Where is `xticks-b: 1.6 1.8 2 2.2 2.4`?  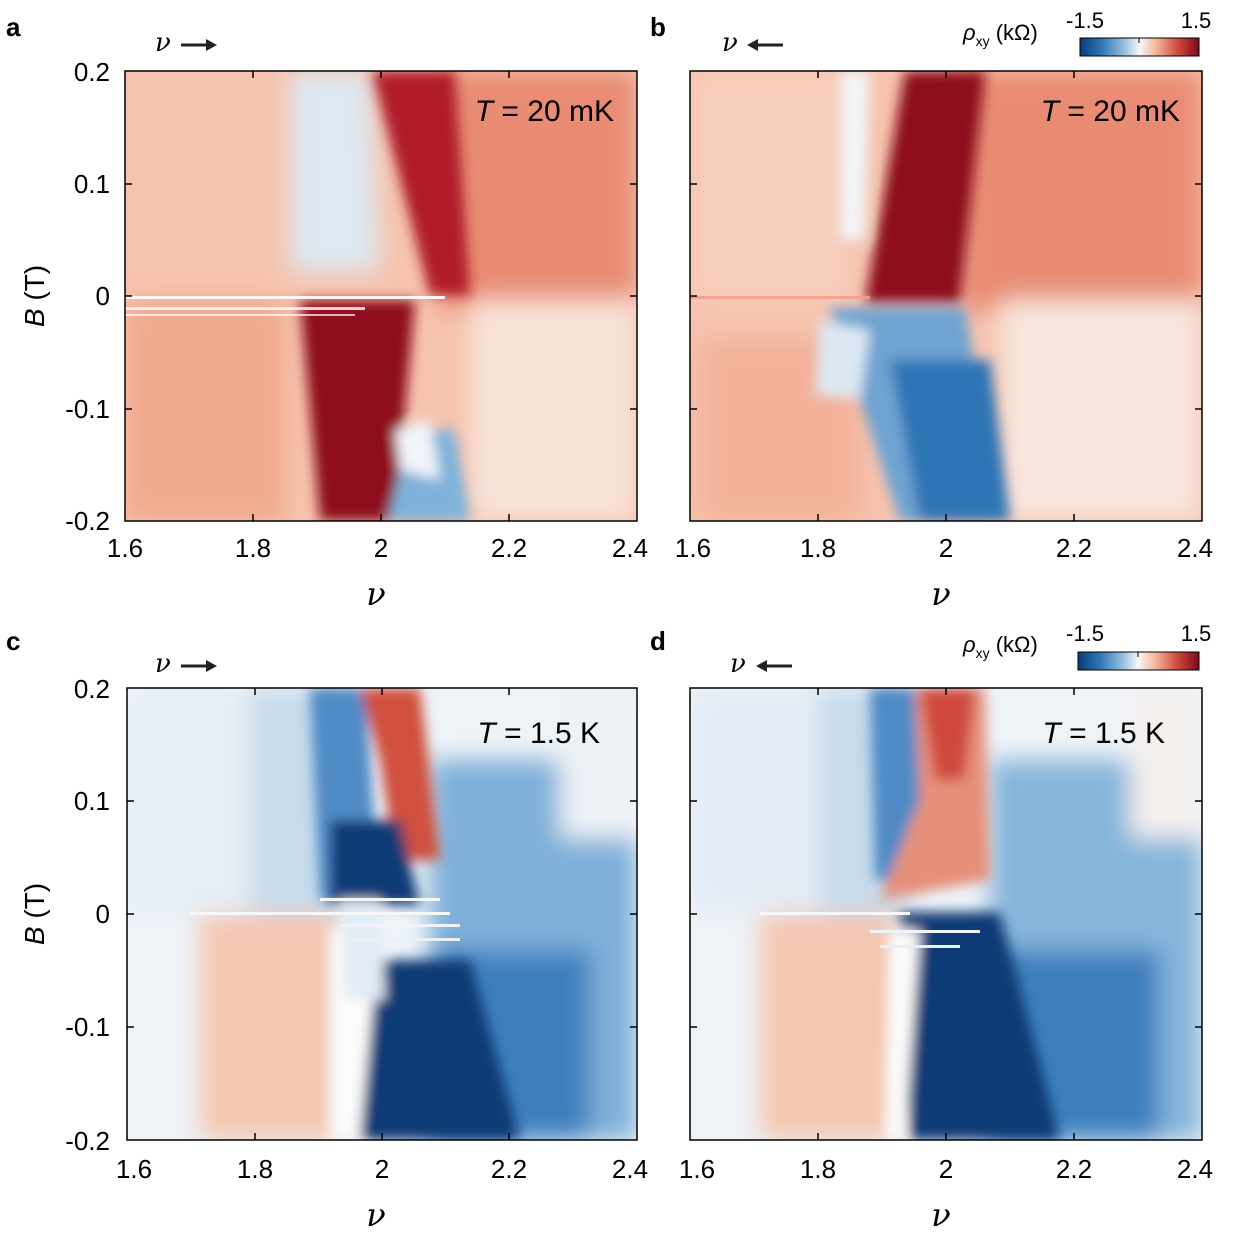 xticks-b: 1.6 1.8 2 2.2 2.4 is located at coordinates (944, 548).